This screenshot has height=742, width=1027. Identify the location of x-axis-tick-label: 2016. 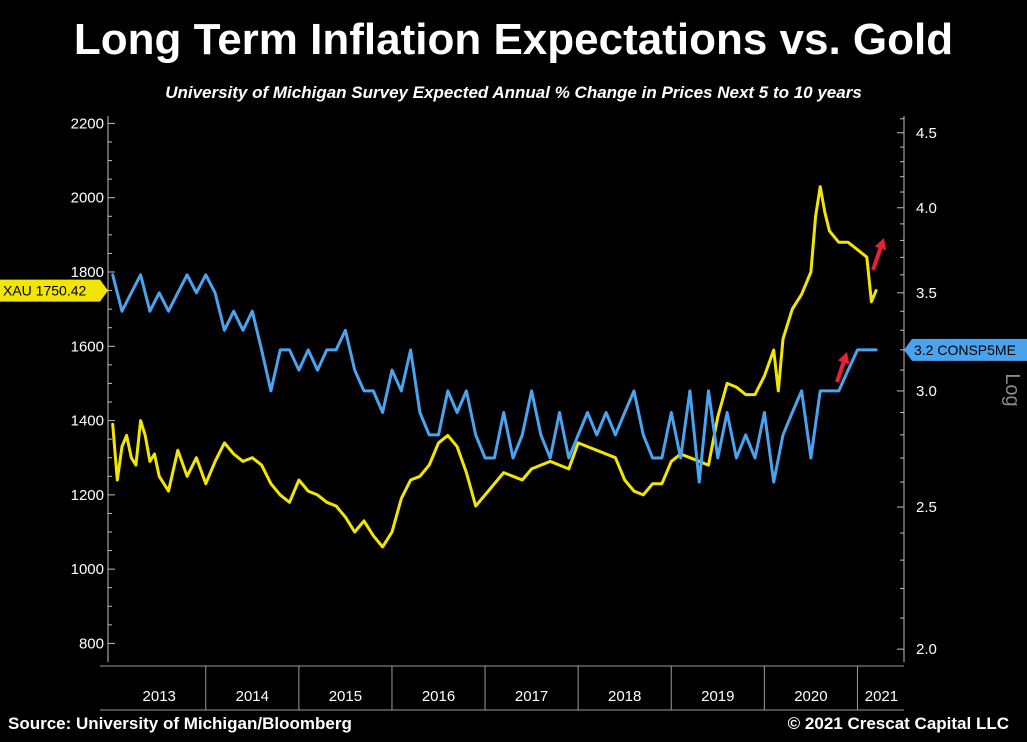
(438, 696).